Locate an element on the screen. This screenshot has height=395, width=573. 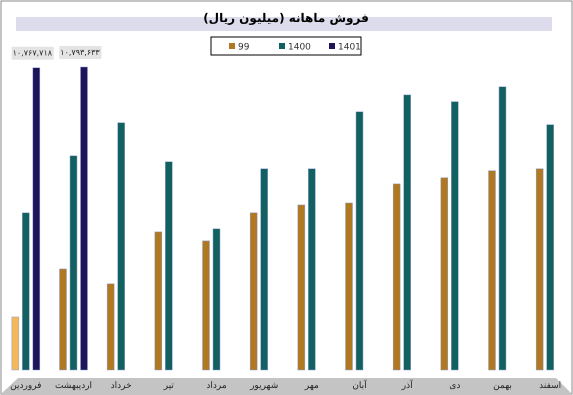
legend-label: 1400 is located at coordinates (300, 47).